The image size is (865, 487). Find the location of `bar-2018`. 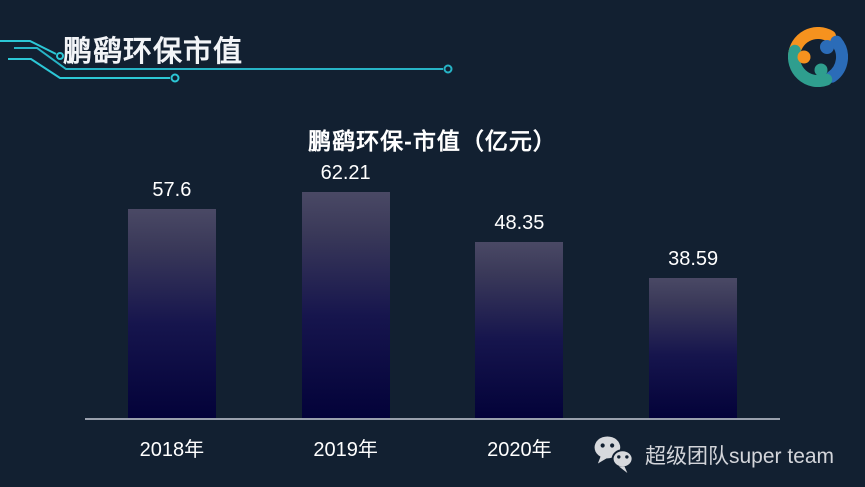

bar-2018 is located at coordinates (171, 313).